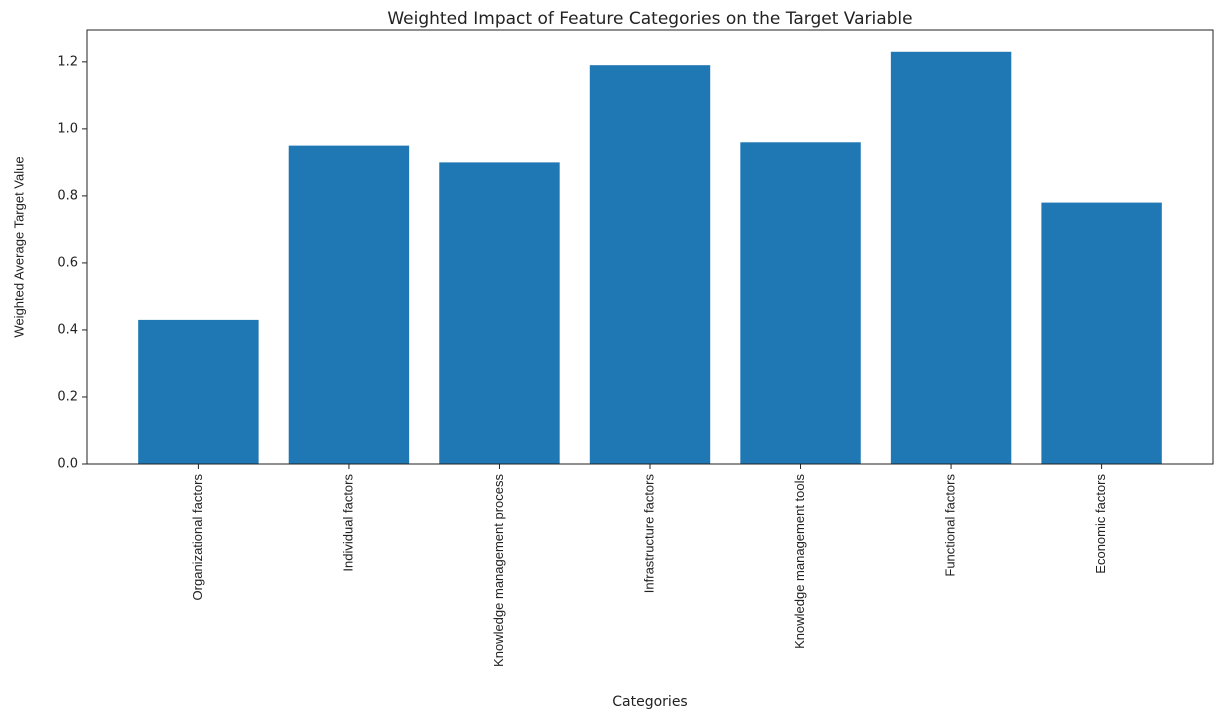 The image size is (1219, 715). I want to click on x-tick-label: Functional factors, so click(950, 525).